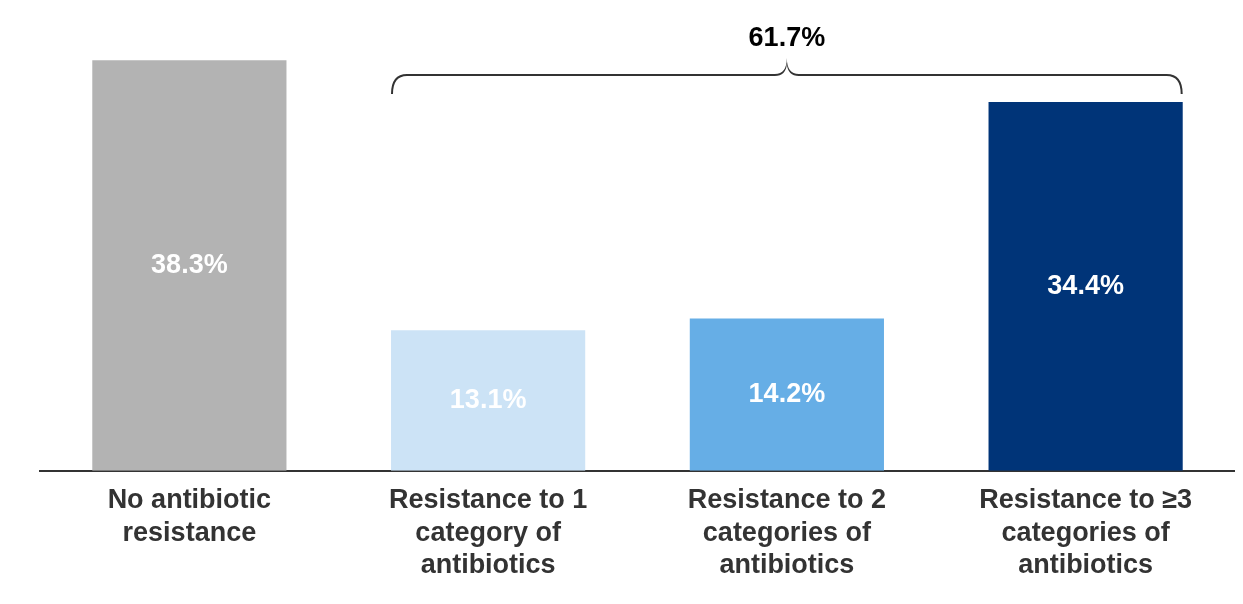  I want to click on x-tick-label: Resistance to 2 categories of antibiotics, so click(786, 532).